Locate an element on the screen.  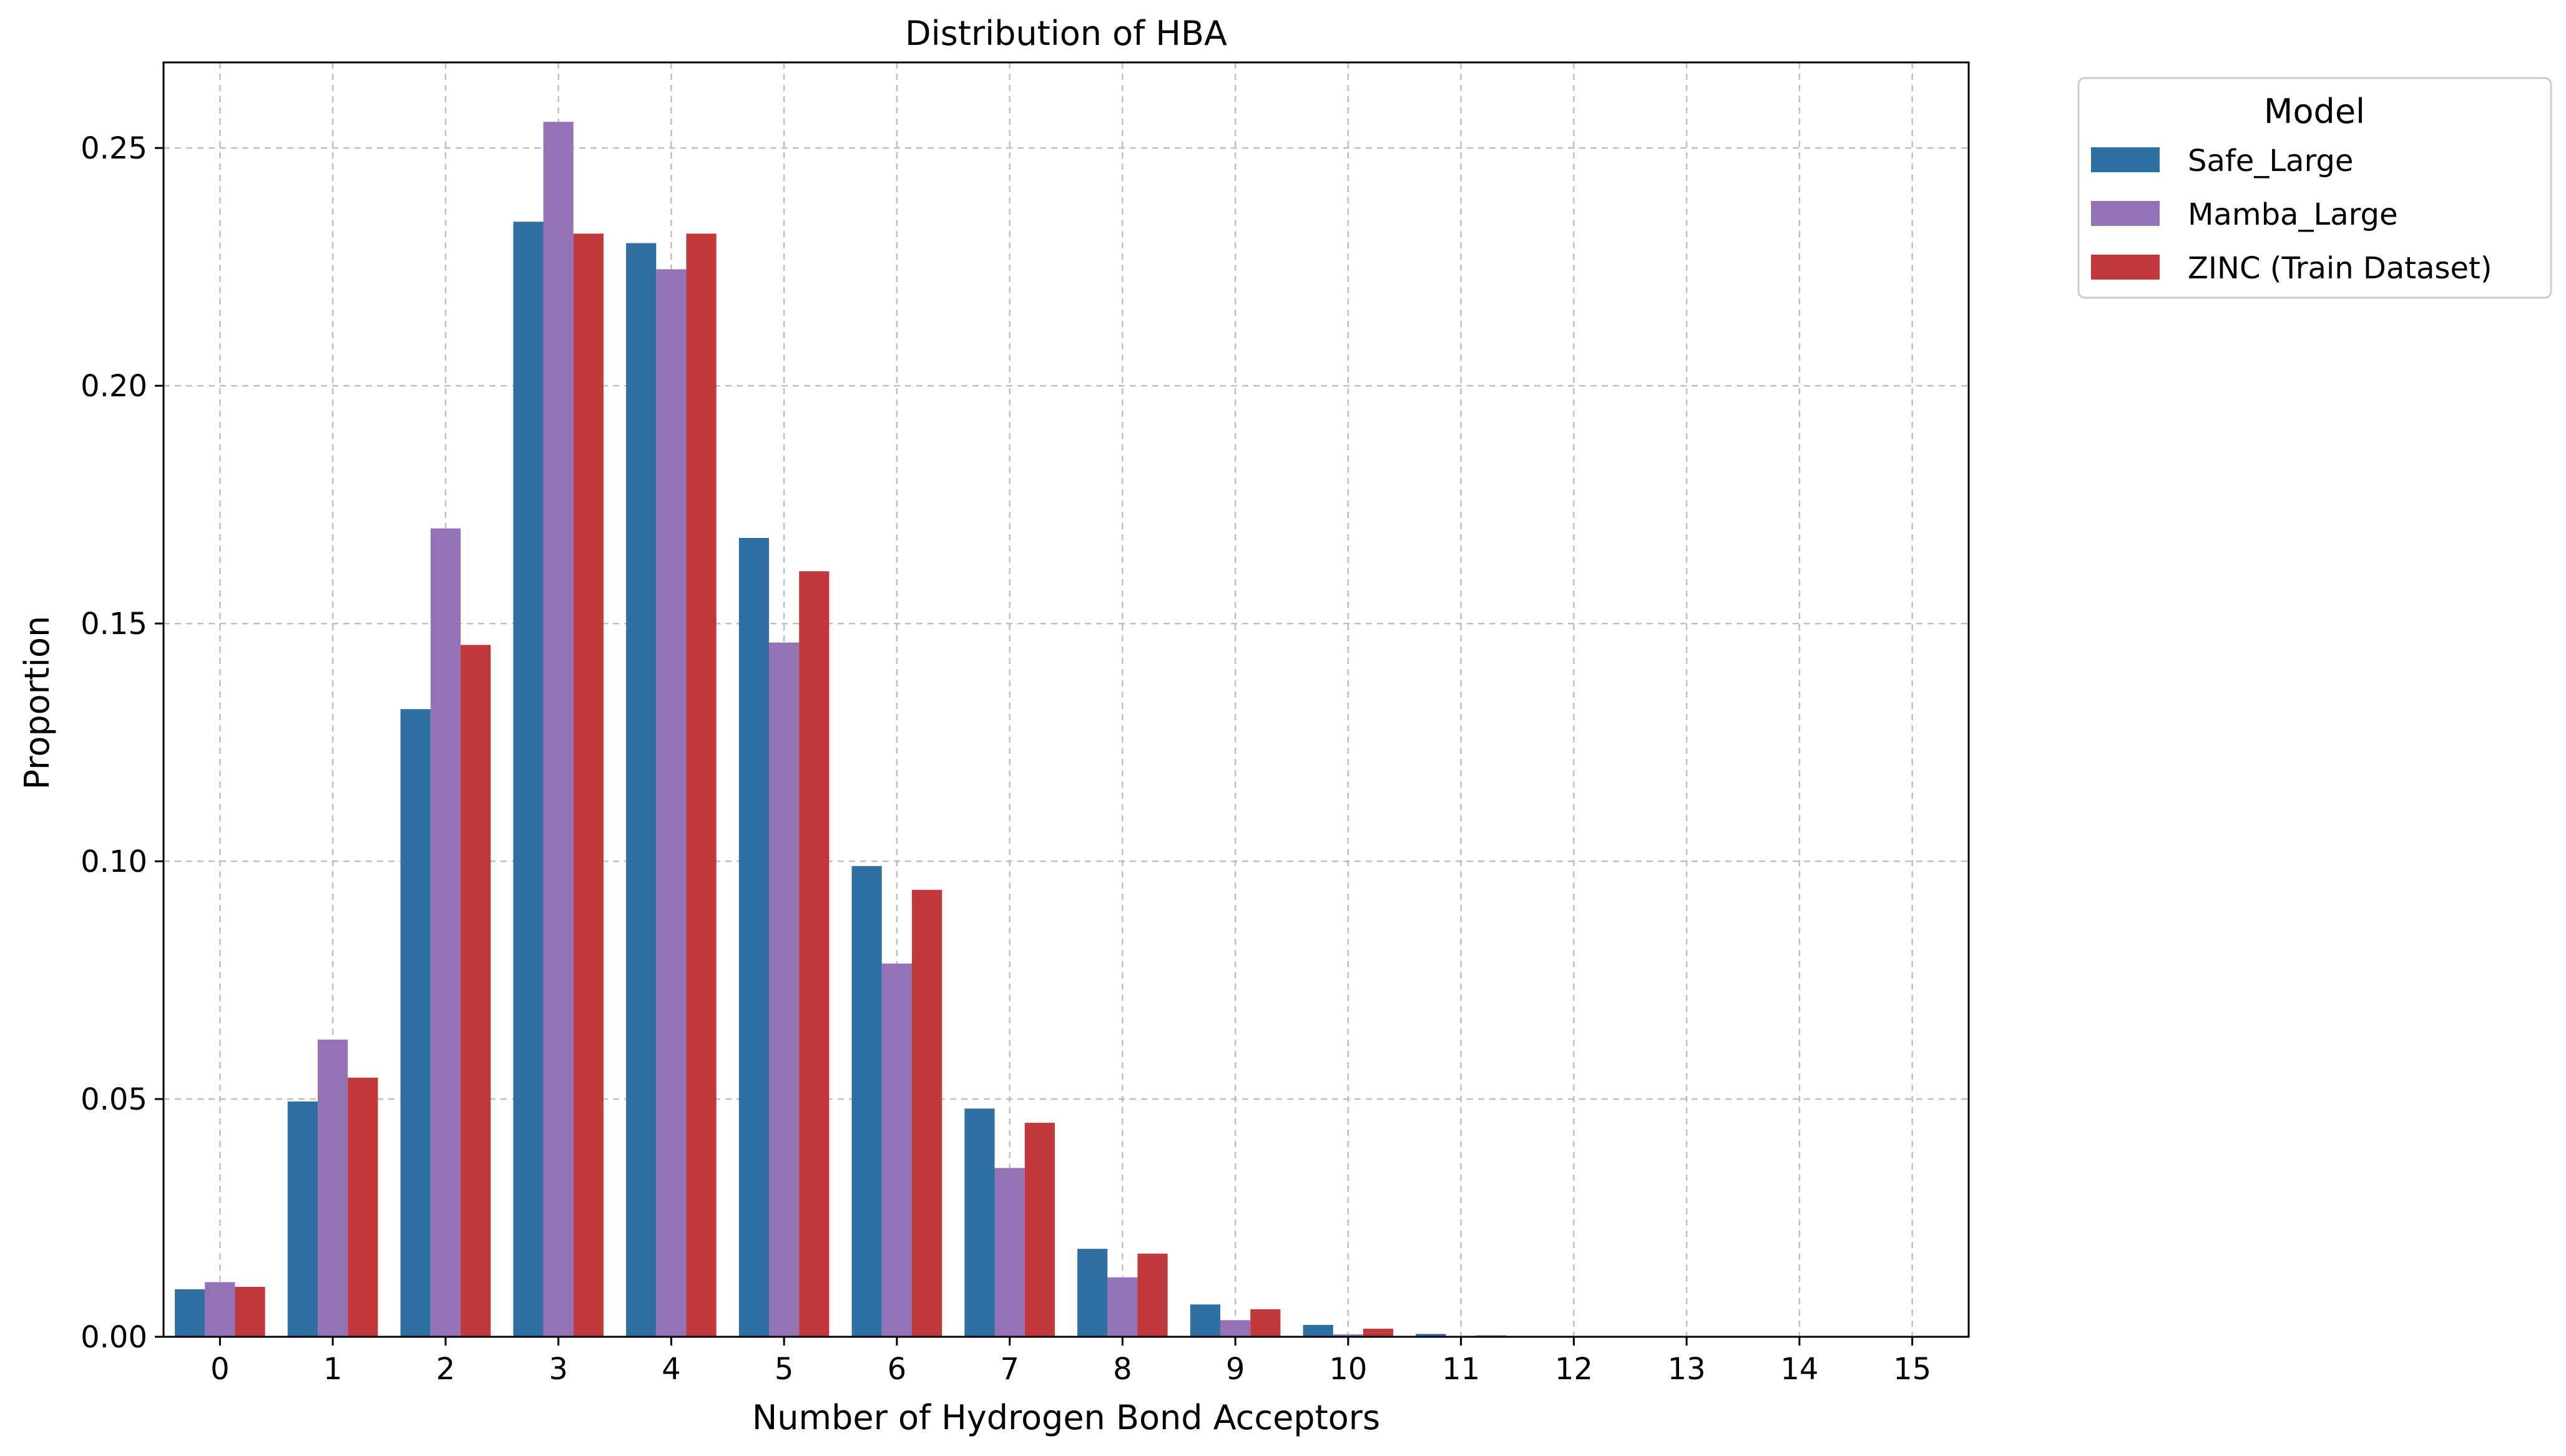
y-axis-label: Proportion is located at coordinates (37, 703).